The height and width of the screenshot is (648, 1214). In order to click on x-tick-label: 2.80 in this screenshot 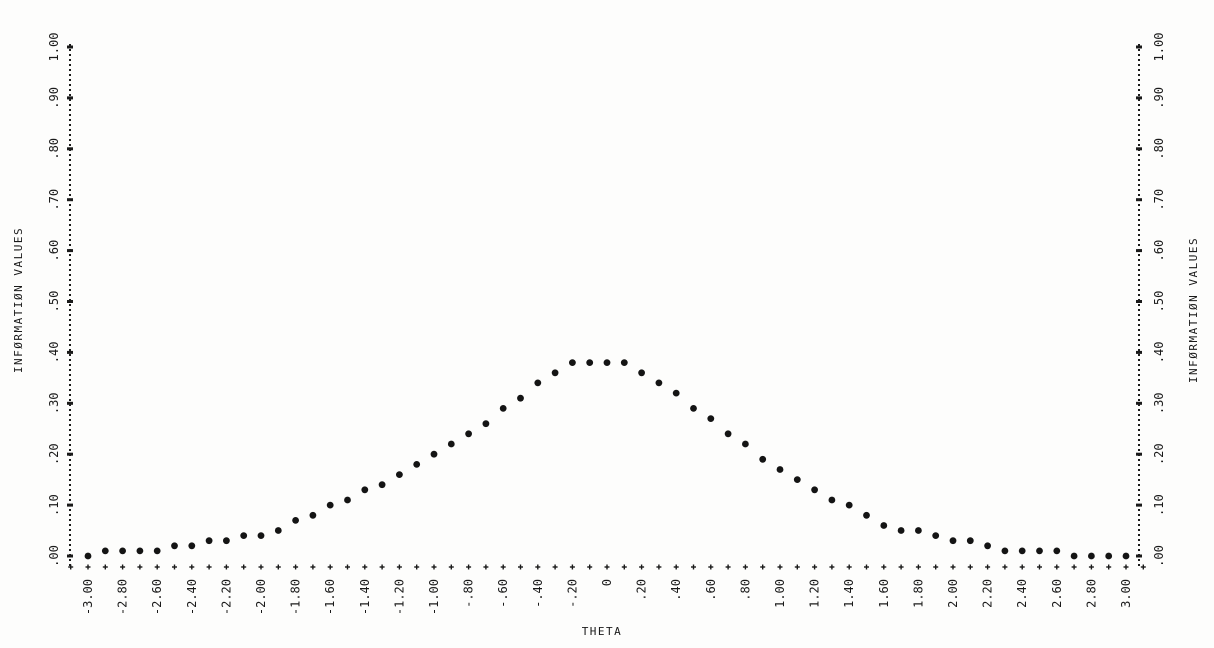, I will do `click(1091, 593)`.